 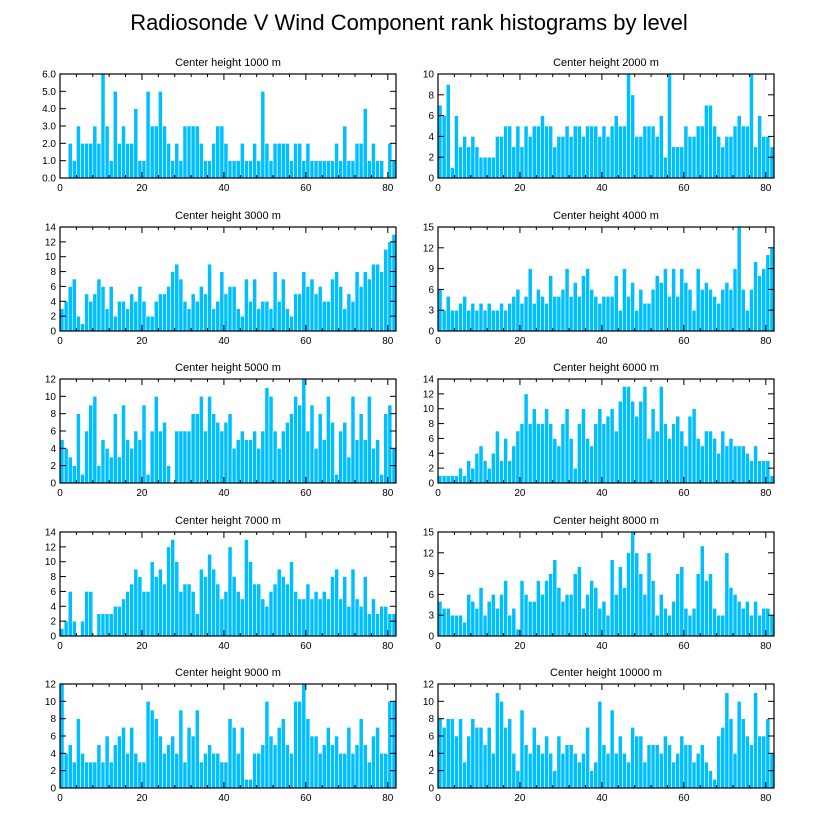 I want to click on panel-1-ytick-label: 1.0, so click(x=49, y=161).